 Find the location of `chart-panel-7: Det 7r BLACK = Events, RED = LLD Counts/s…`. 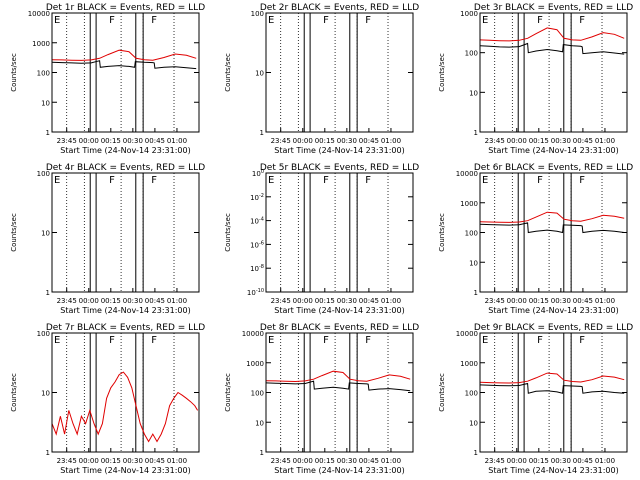

chart-panel-7: Det 7r BLACK = Events, RED = LLD Counts/s… is located at coordinates (107, 399).